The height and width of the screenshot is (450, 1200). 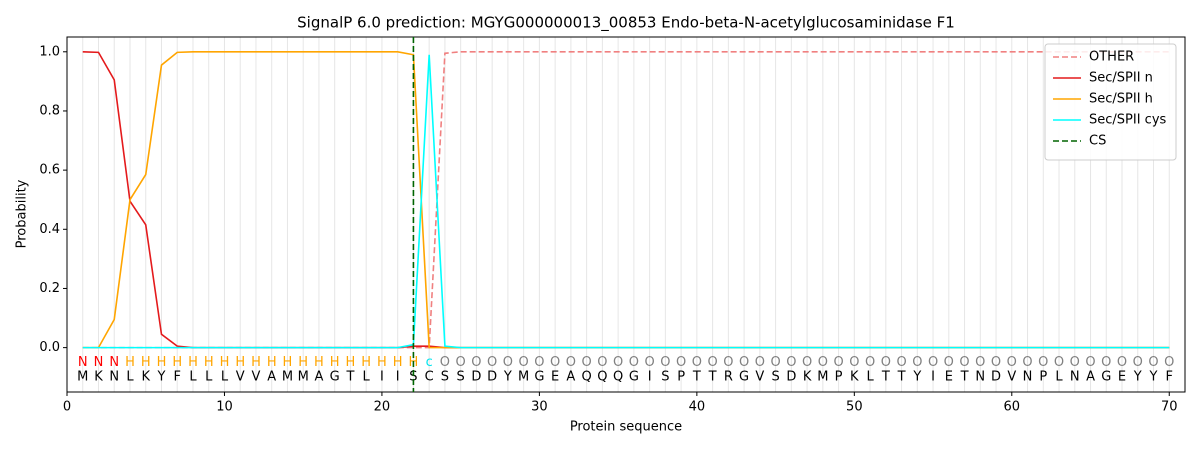 I want to click on legend-label: OTHER, so click(x=1111, y=57).